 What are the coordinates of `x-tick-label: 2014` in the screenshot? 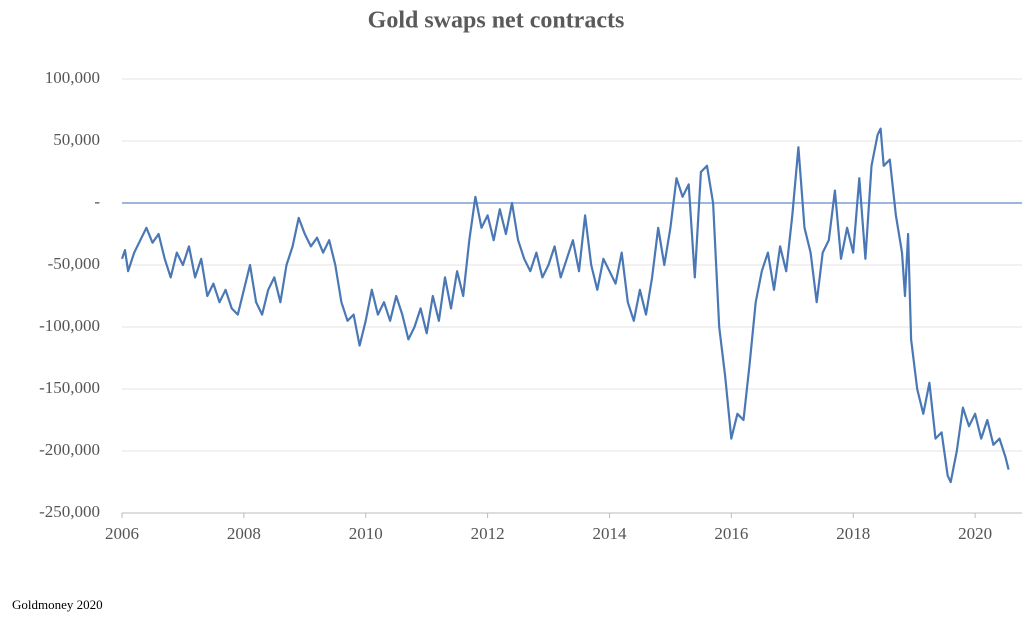 It's located at (609, 533).